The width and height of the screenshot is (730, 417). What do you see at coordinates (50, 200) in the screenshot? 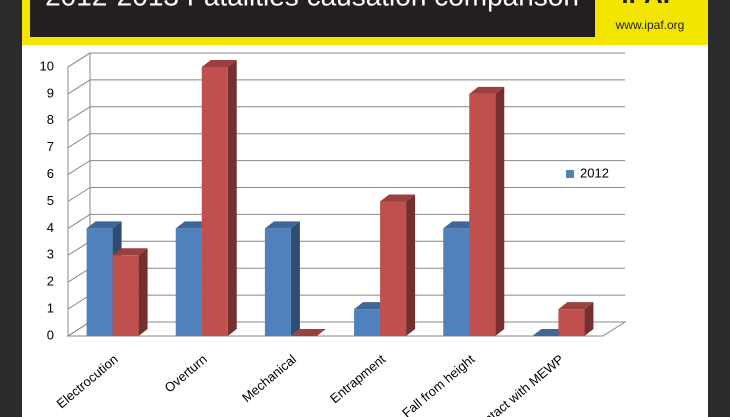
I see `y-tick-label: 5` at bounding box center [50, 200].